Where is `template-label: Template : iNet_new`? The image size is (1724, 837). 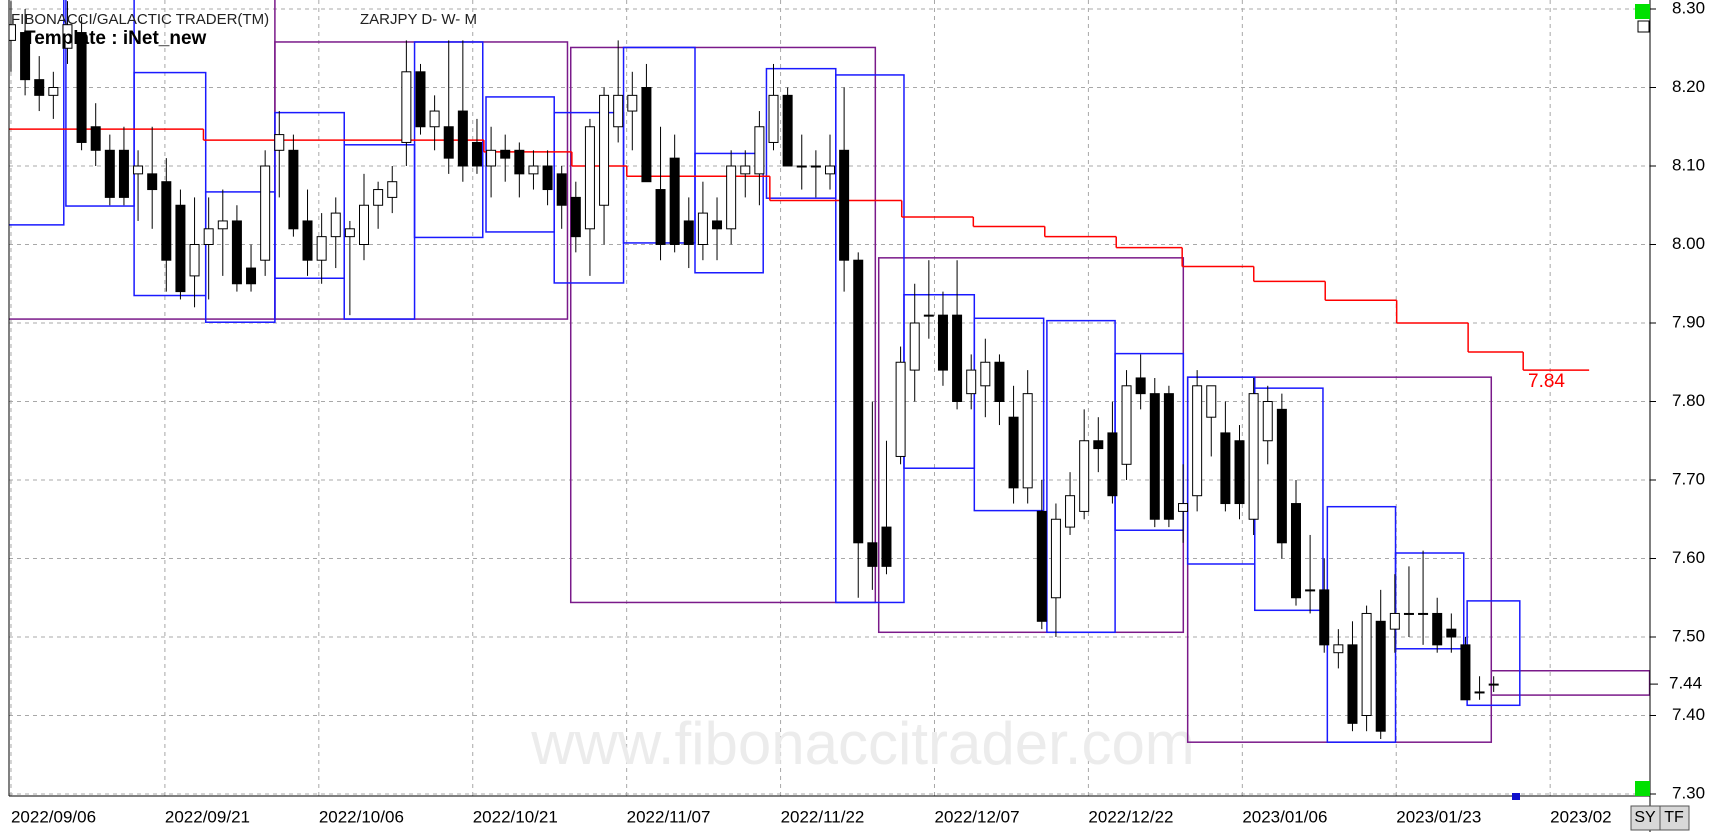 template-label: Template : iNet_new is located at coordinates (115, 38).